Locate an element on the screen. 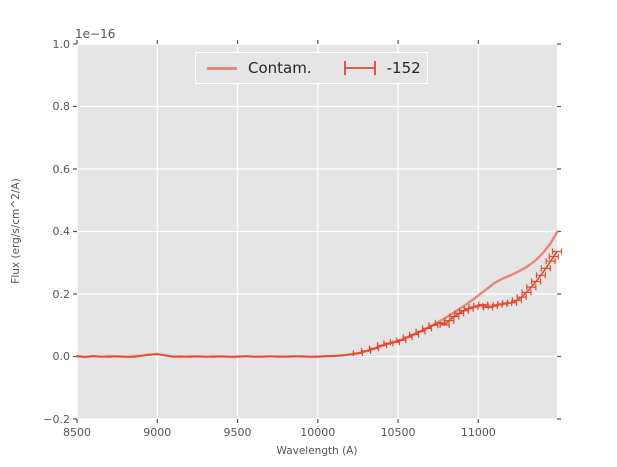  y-tick-label: 1.0 is located at coordinates (61, 44).